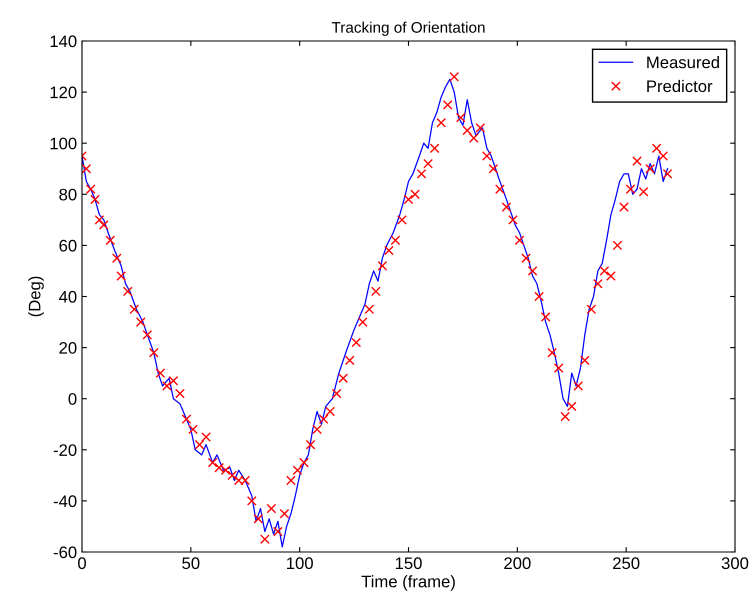 This screenshot has width=755, height=607. Describe the element at coordinates (72, 399) in the screenshot. I see `y-tick-label: 0` at that location.